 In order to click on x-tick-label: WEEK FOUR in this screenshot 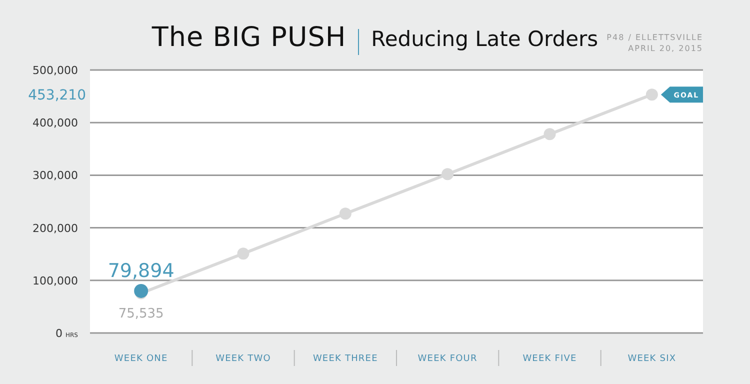, I will do `click(448, 359)`.